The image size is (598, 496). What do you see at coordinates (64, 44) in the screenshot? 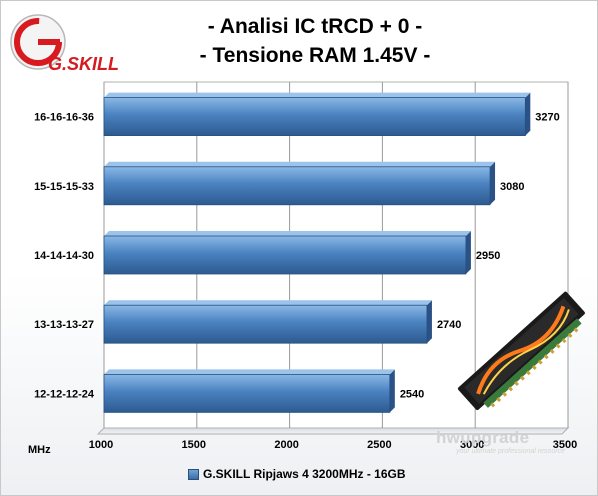
I see `gskill-logo: G.SKILL` at bounding box center [64, 44].